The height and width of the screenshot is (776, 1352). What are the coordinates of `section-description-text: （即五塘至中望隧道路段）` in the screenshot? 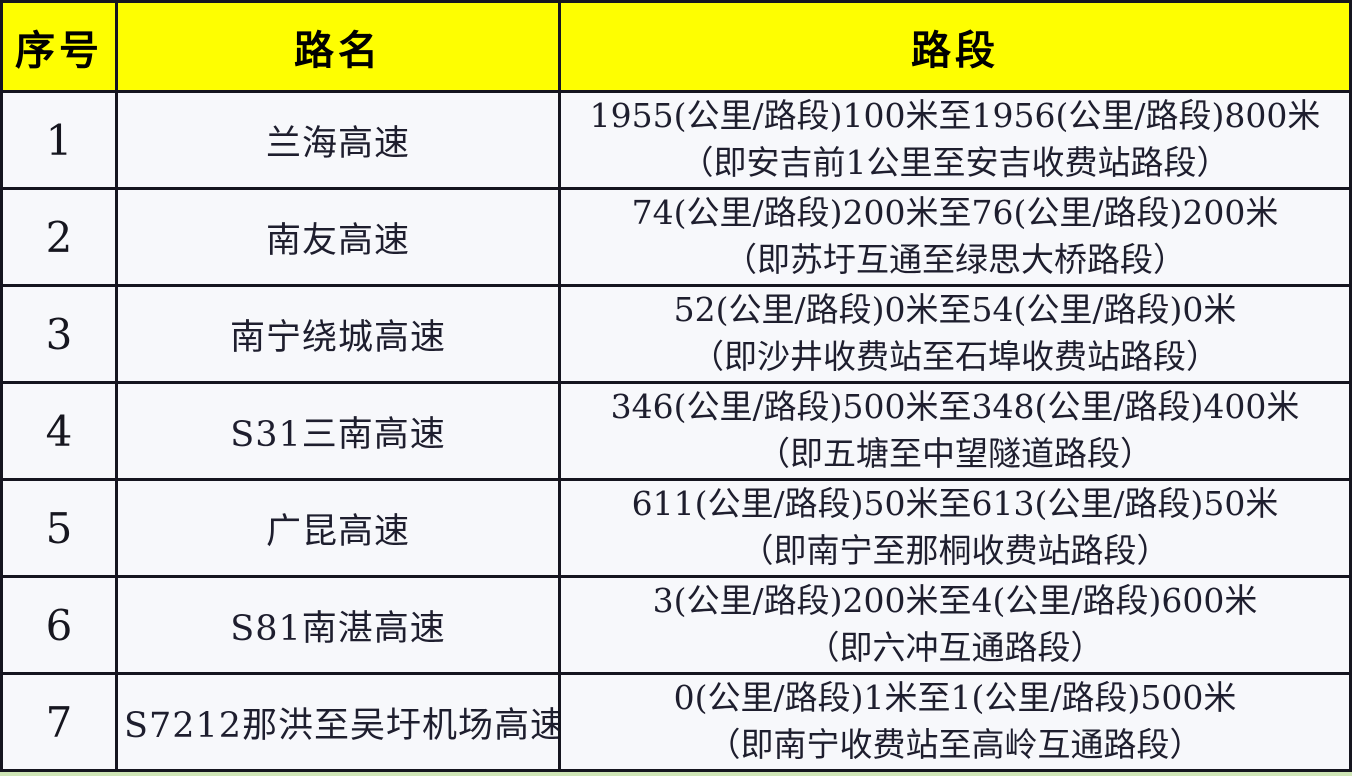 It's located at (955, 453).